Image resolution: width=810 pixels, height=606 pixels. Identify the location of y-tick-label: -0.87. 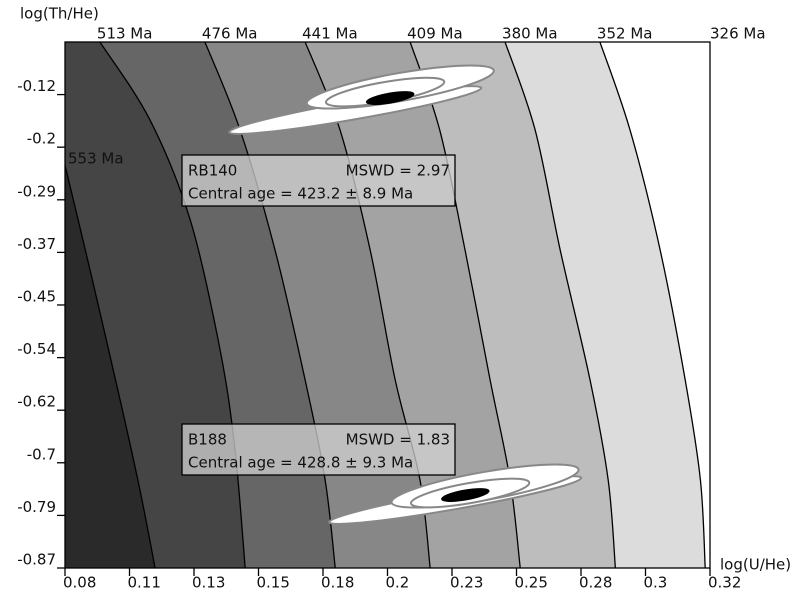
(36, 560).